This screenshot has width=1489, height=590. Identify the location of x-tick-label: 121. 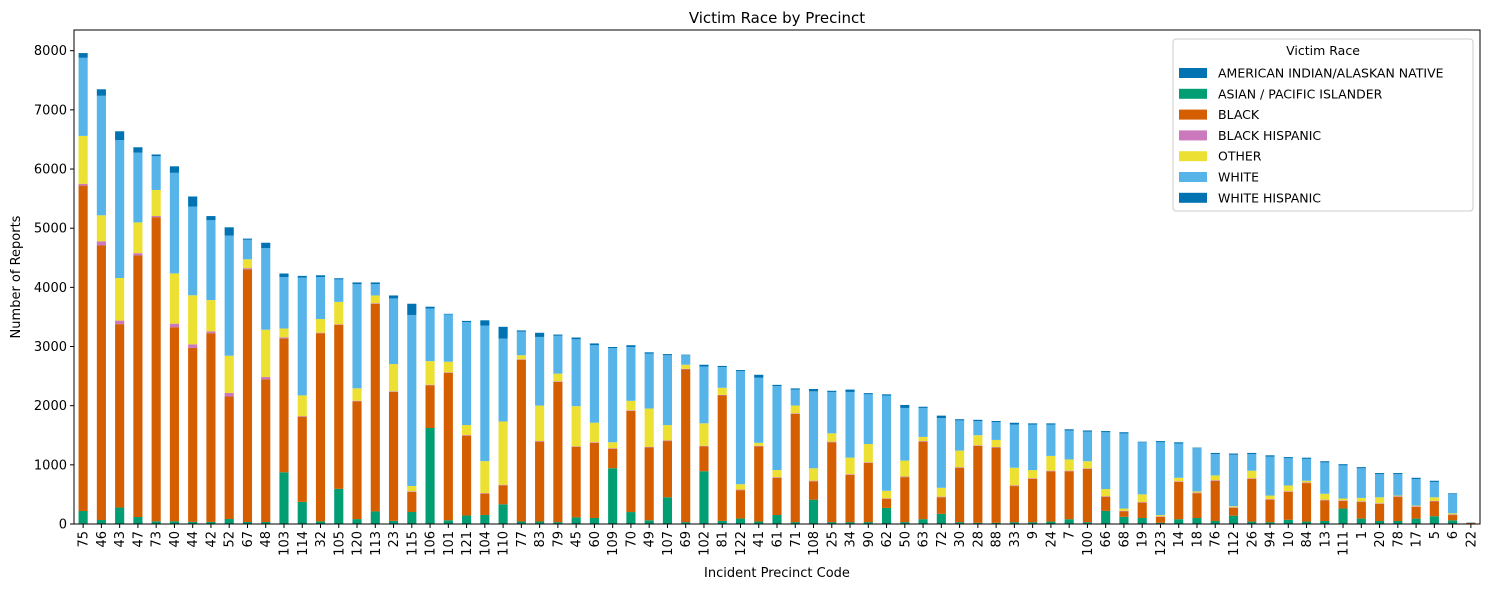
(467, 543).